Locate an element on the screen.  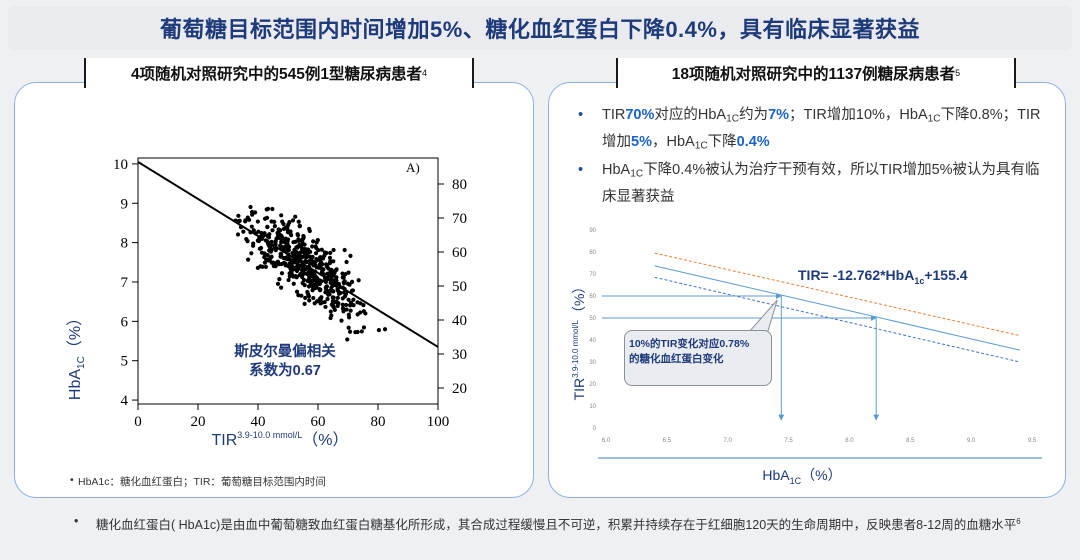
title-bar: 葡萄糖目标范围内时间增加5%、糖化血红蛋白下降0.4%，具有临床显著获益 is located at coordinates (540, 28).